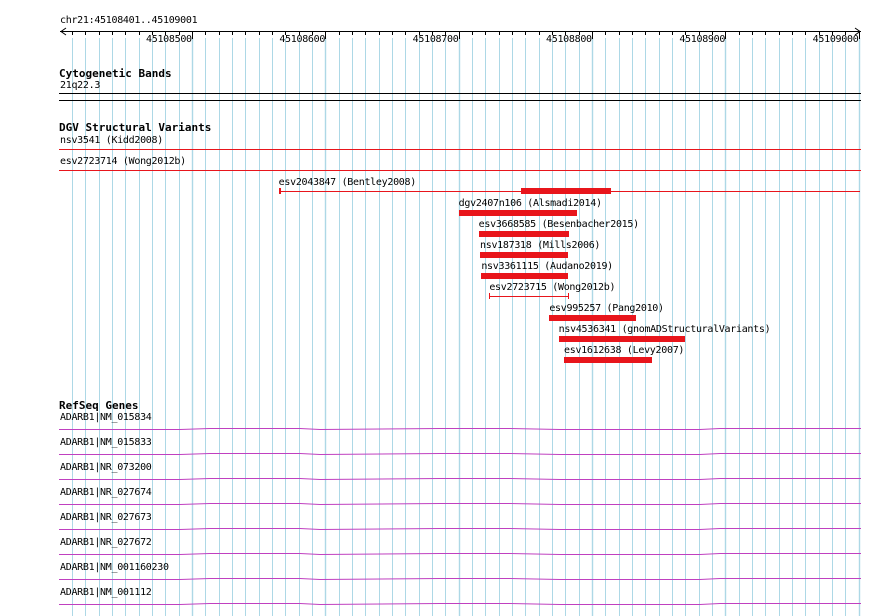  What do you see at coordinates (169, 39) in the screenshot?
I see `ruler-tick-label: 45108500` at bounding box center [169, 39].